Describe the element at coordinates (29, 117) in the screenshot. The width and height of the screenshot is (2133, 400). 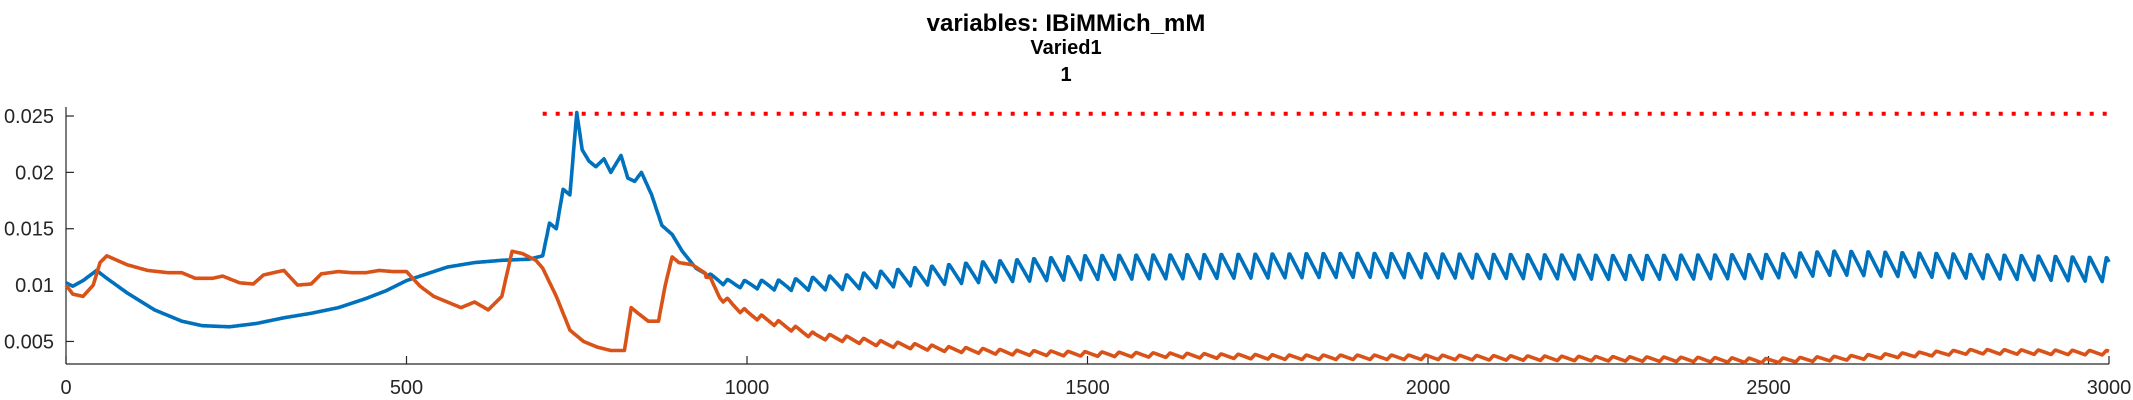
I see `y-tick-label: 0.025` at that location.